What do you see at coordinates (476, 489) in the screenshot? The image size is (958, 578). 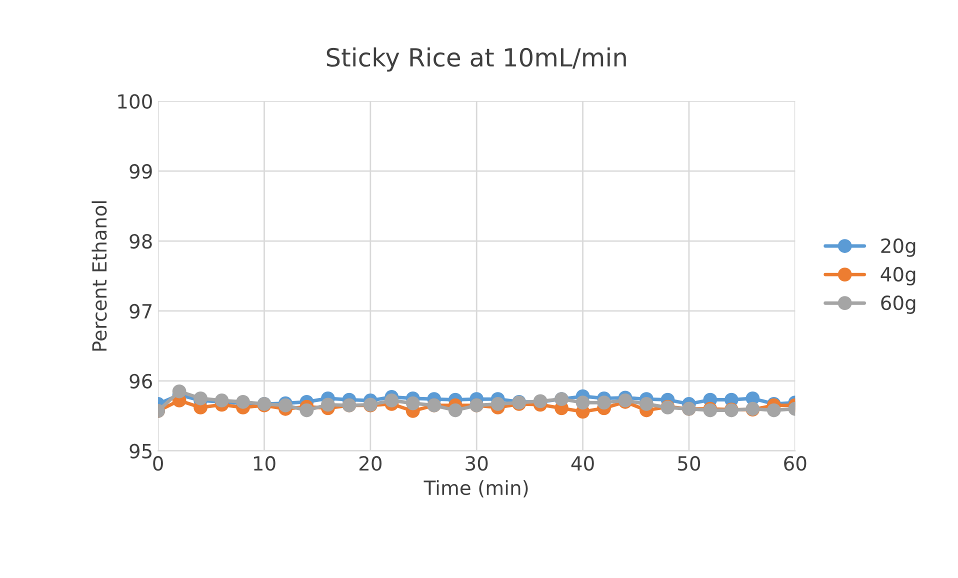 I see `x-axis-title: Time (min)` at bounding box center [476, 489].